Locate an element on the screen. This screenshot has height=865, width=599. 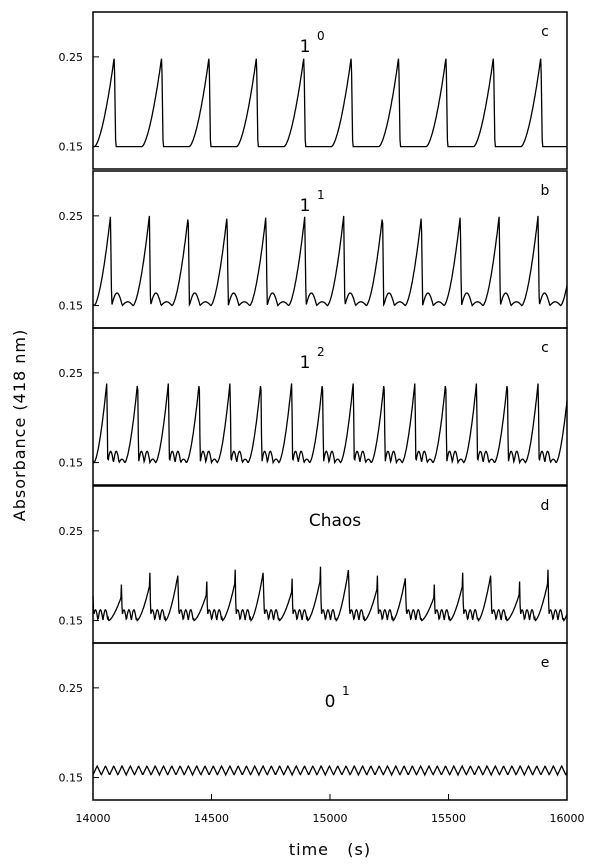
x-tick-label: 14000 is located at coordinates (93, 818).